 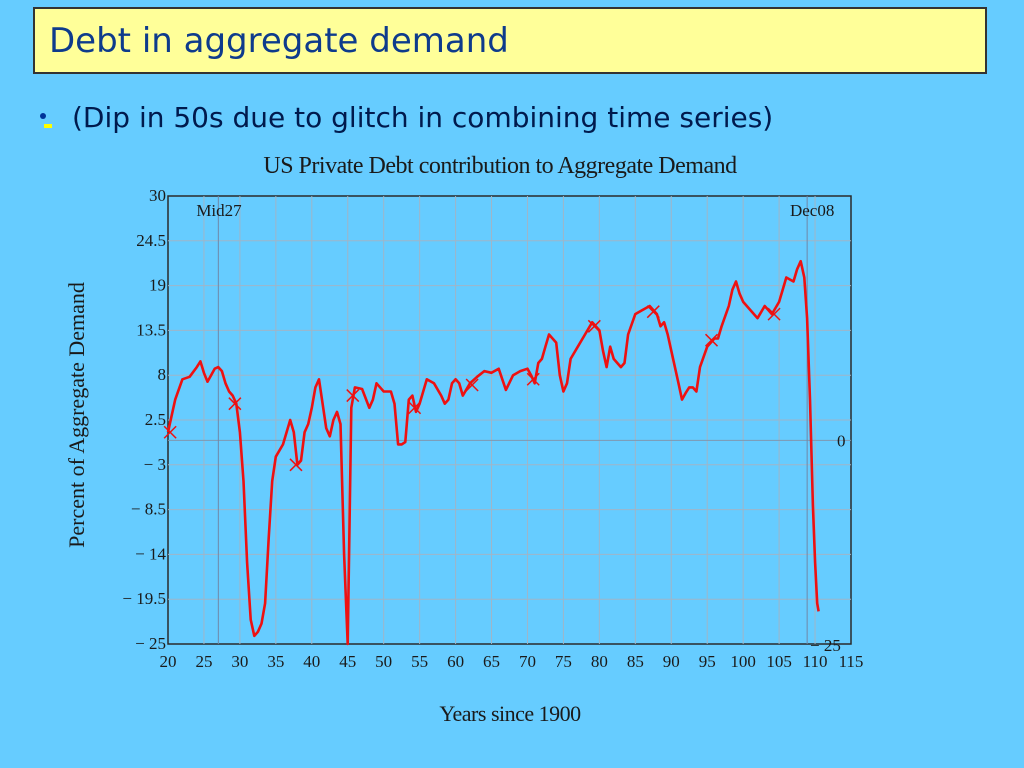 What do you see at coordinates (841, 440) in the screenshot?
I see `right-zero-label: 0` at bounding box center [841, 440].